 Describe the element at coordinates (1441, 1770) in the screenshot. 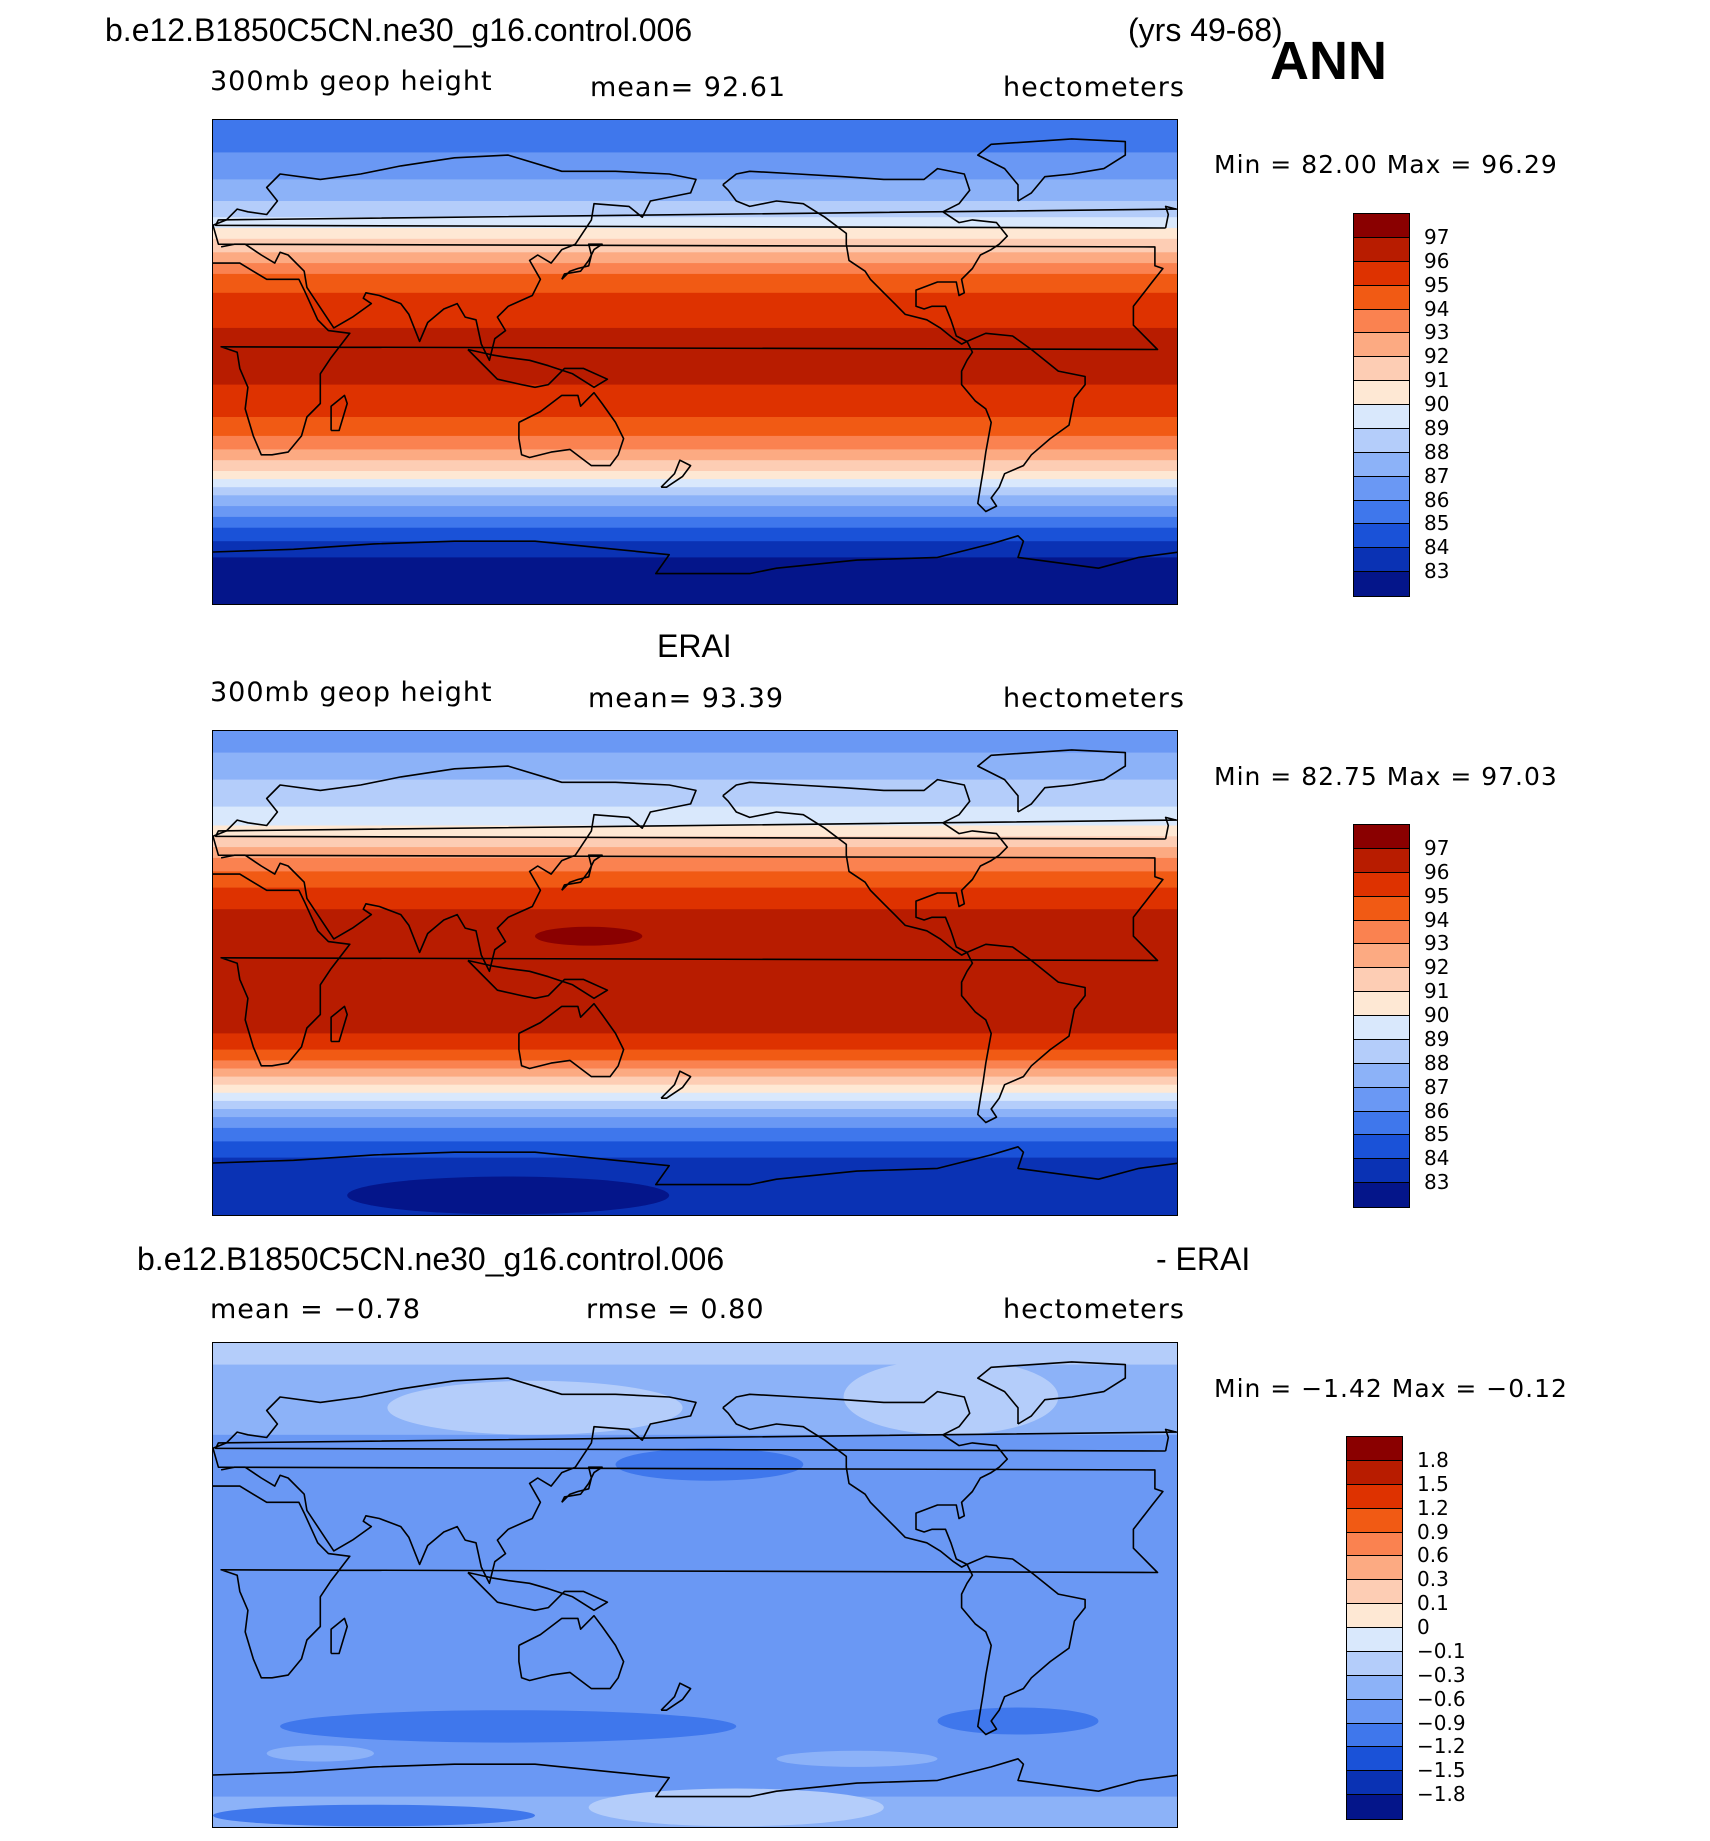

I see `colorbar-label: −1.5` at that location.